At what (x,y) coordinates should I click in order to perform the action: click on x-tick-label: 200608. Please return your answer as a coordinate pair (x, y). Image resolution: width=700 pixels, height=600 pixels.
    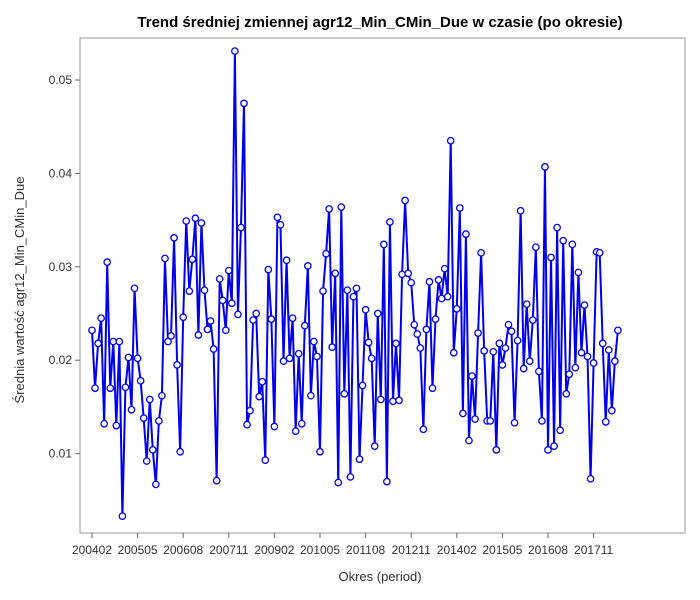
    Looking at the image, I should click on (183, 550).